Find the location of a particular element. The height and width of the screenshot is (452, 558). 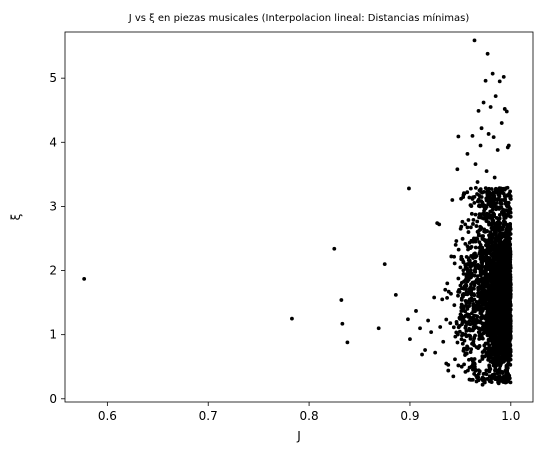

x-axis-ticks: 0.6 0.7 0.8 0.9 1.0 is located at coordinates (309, 412).